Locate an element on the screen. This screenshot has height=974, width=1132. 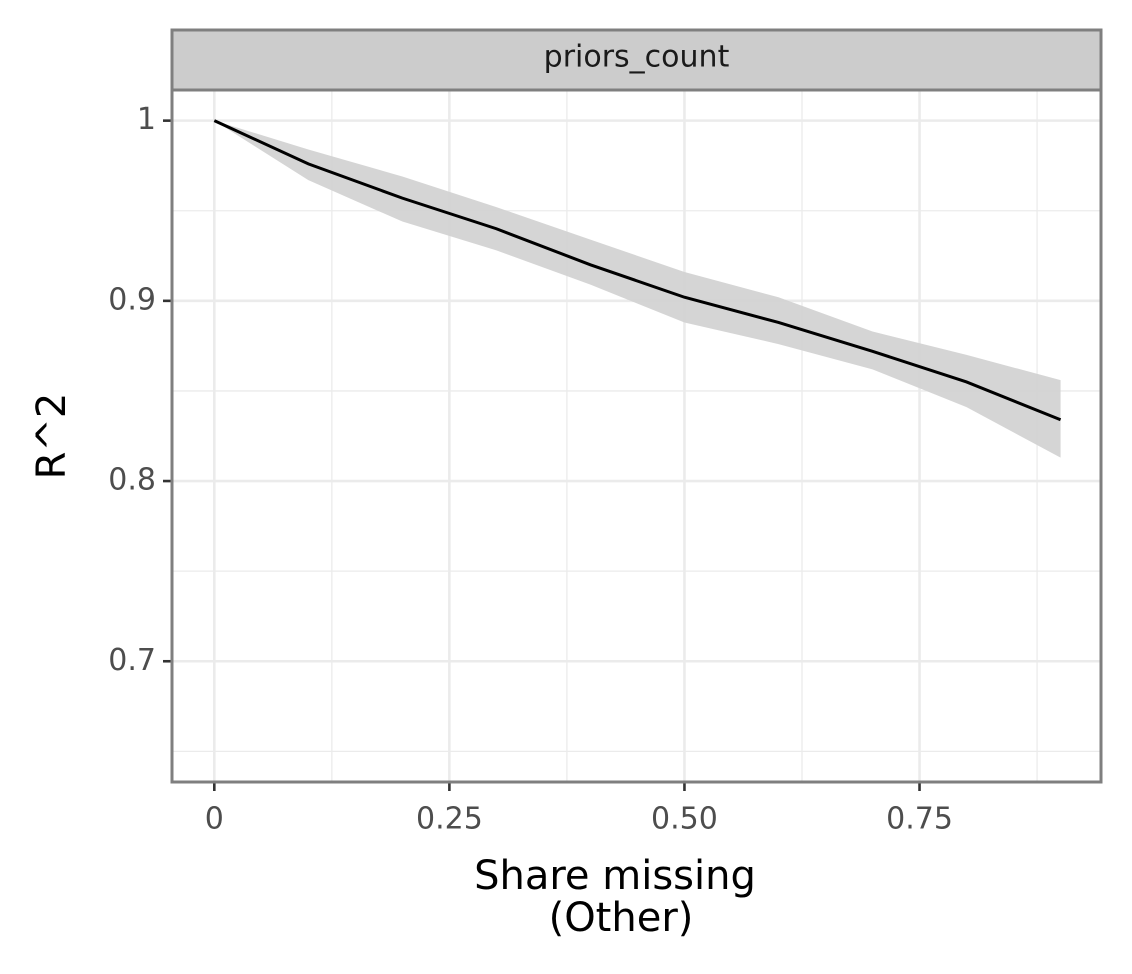
y-tick-label: 0.9 is located at coordinates (132, 299).